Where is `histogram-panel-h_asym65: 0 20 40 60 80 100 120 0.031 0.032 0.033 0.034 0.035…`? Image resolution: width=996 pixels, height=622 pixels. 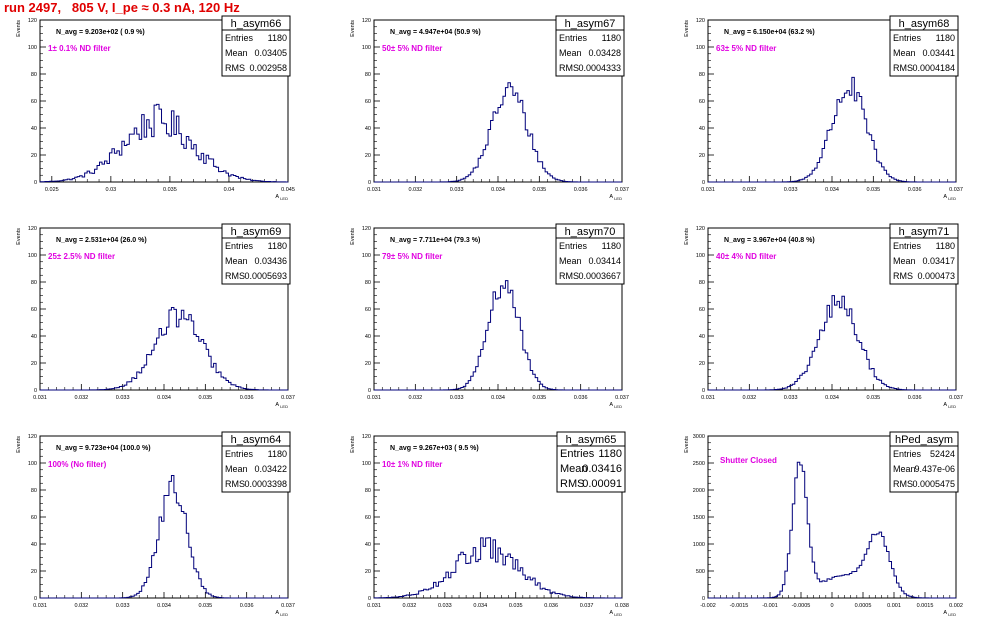 histogram-panel-h_asym65: 0 20 40 60 80 100 120 0.031 0.032 0.033 0.034 0.035… is located at coordinates (489, 524).